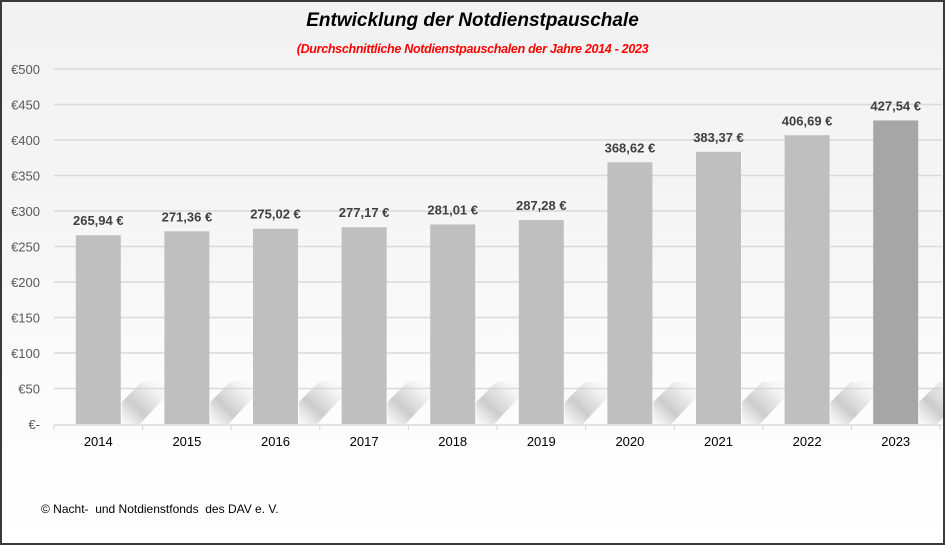 The image size is (945, 545). I want to click on x-tick-label-2018: 2018, so click(452, 441).